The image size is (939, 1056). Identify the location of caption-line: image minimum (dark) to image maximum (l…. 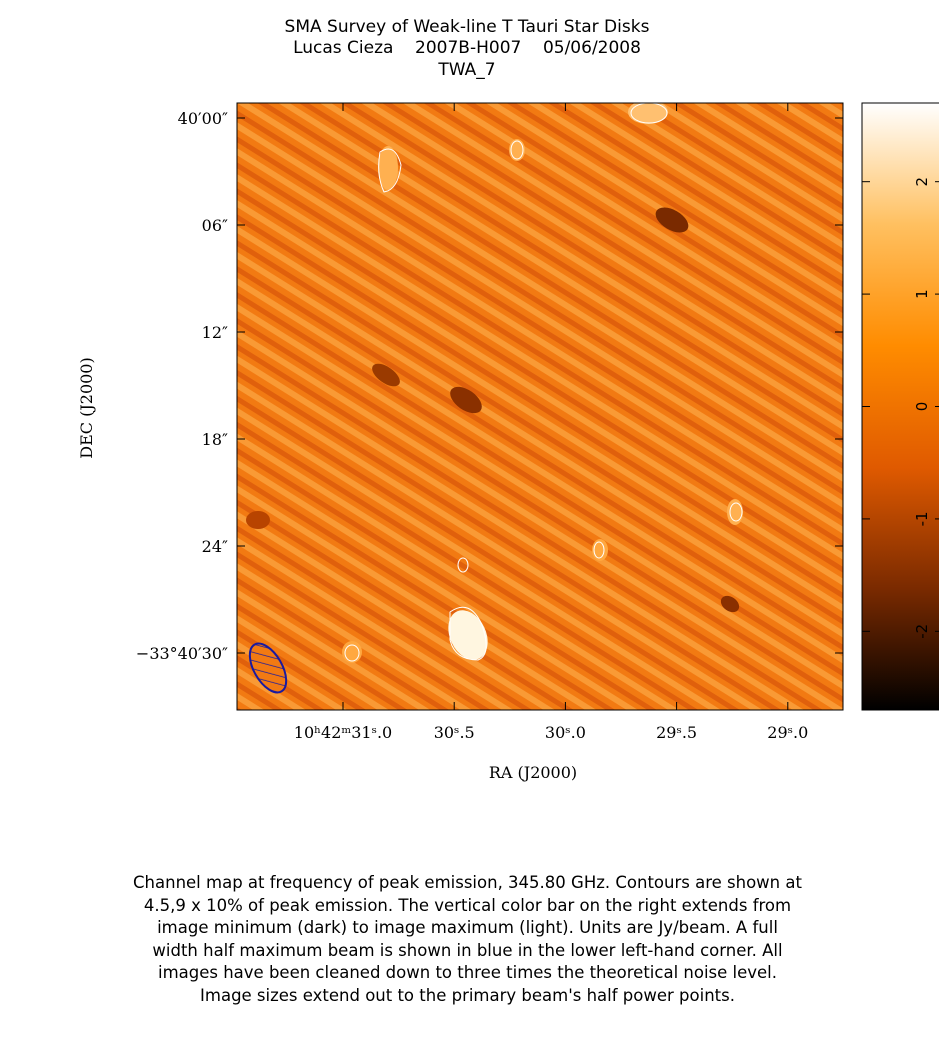
(467, 927).